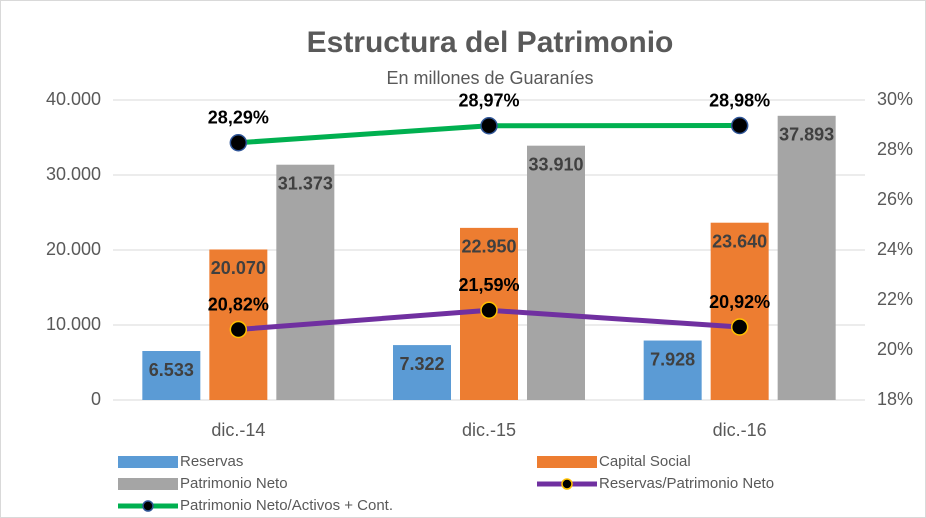 The width and height of the screenshot is (926, 518). I want to click on bar-value-label: 33.910, so click(555, 164).